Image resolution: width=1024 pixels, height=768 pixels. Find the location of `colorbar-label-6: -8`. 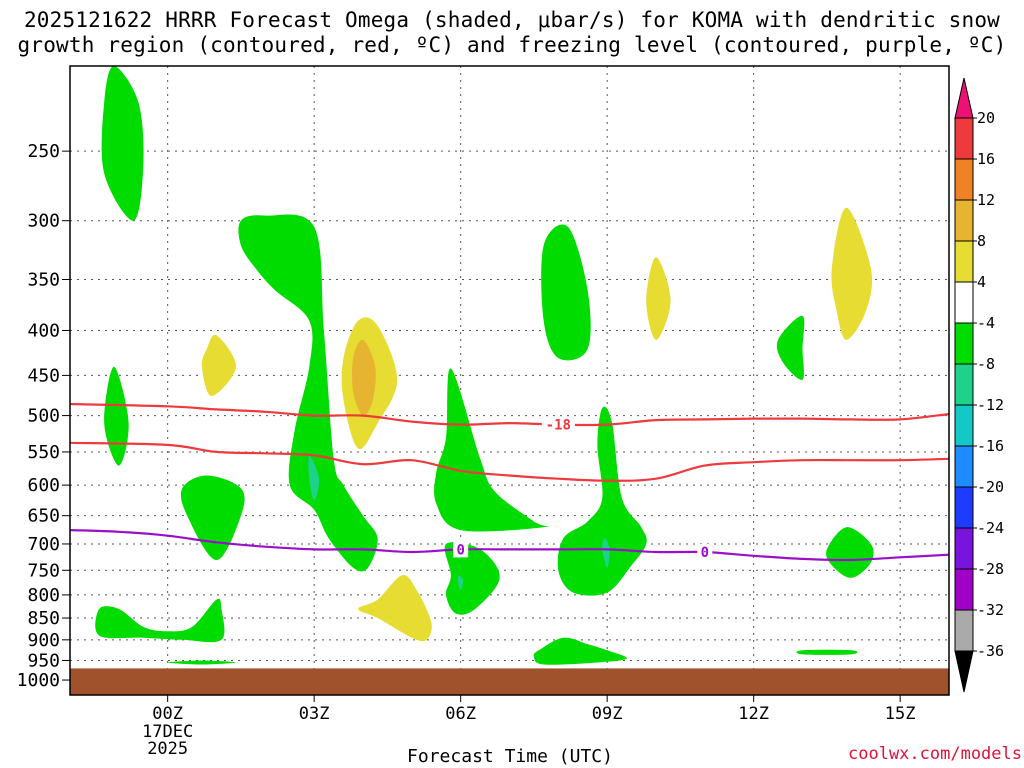

colorbar-label-6: -8 is located at coordinates (986, 364).